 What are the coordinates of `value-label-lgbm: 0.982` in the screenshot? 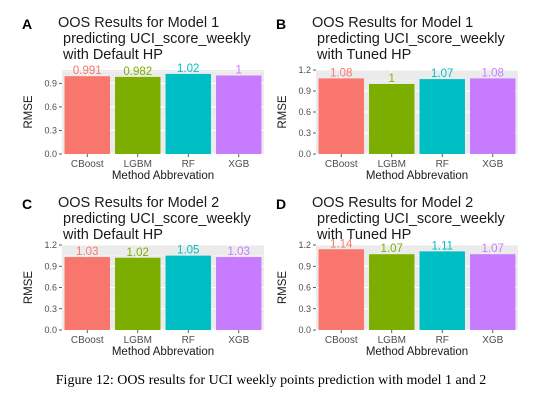 It's located at (137, 72).